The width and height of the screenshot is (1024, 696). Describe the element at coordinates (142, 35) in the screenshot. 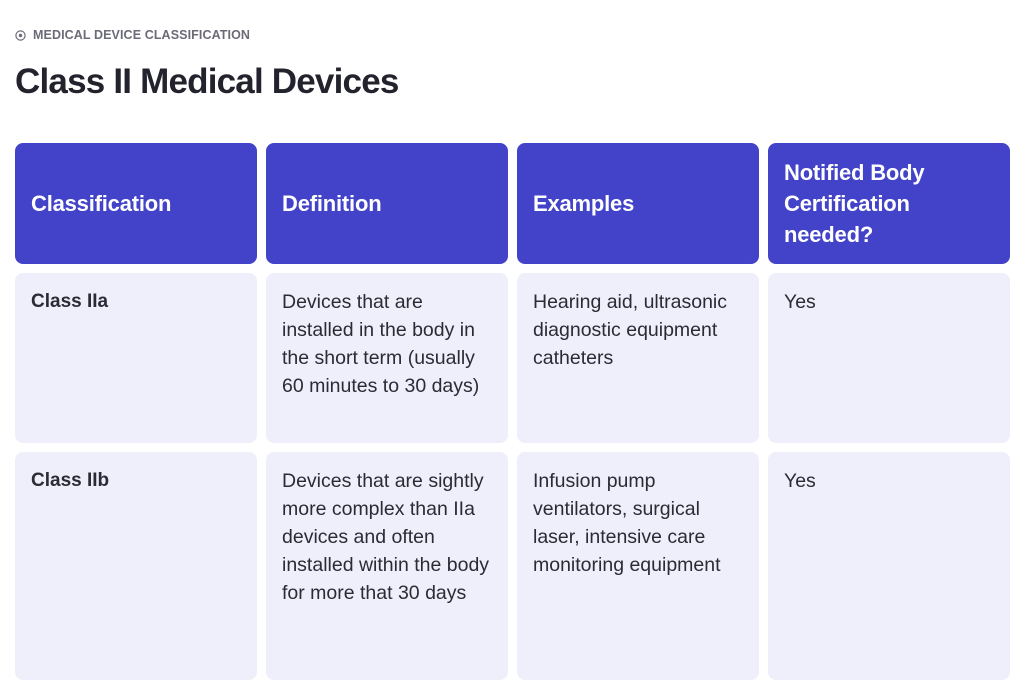

I see `eyebrow-label: MEDICAL DEVICE CLASSIFICATION` at that location.